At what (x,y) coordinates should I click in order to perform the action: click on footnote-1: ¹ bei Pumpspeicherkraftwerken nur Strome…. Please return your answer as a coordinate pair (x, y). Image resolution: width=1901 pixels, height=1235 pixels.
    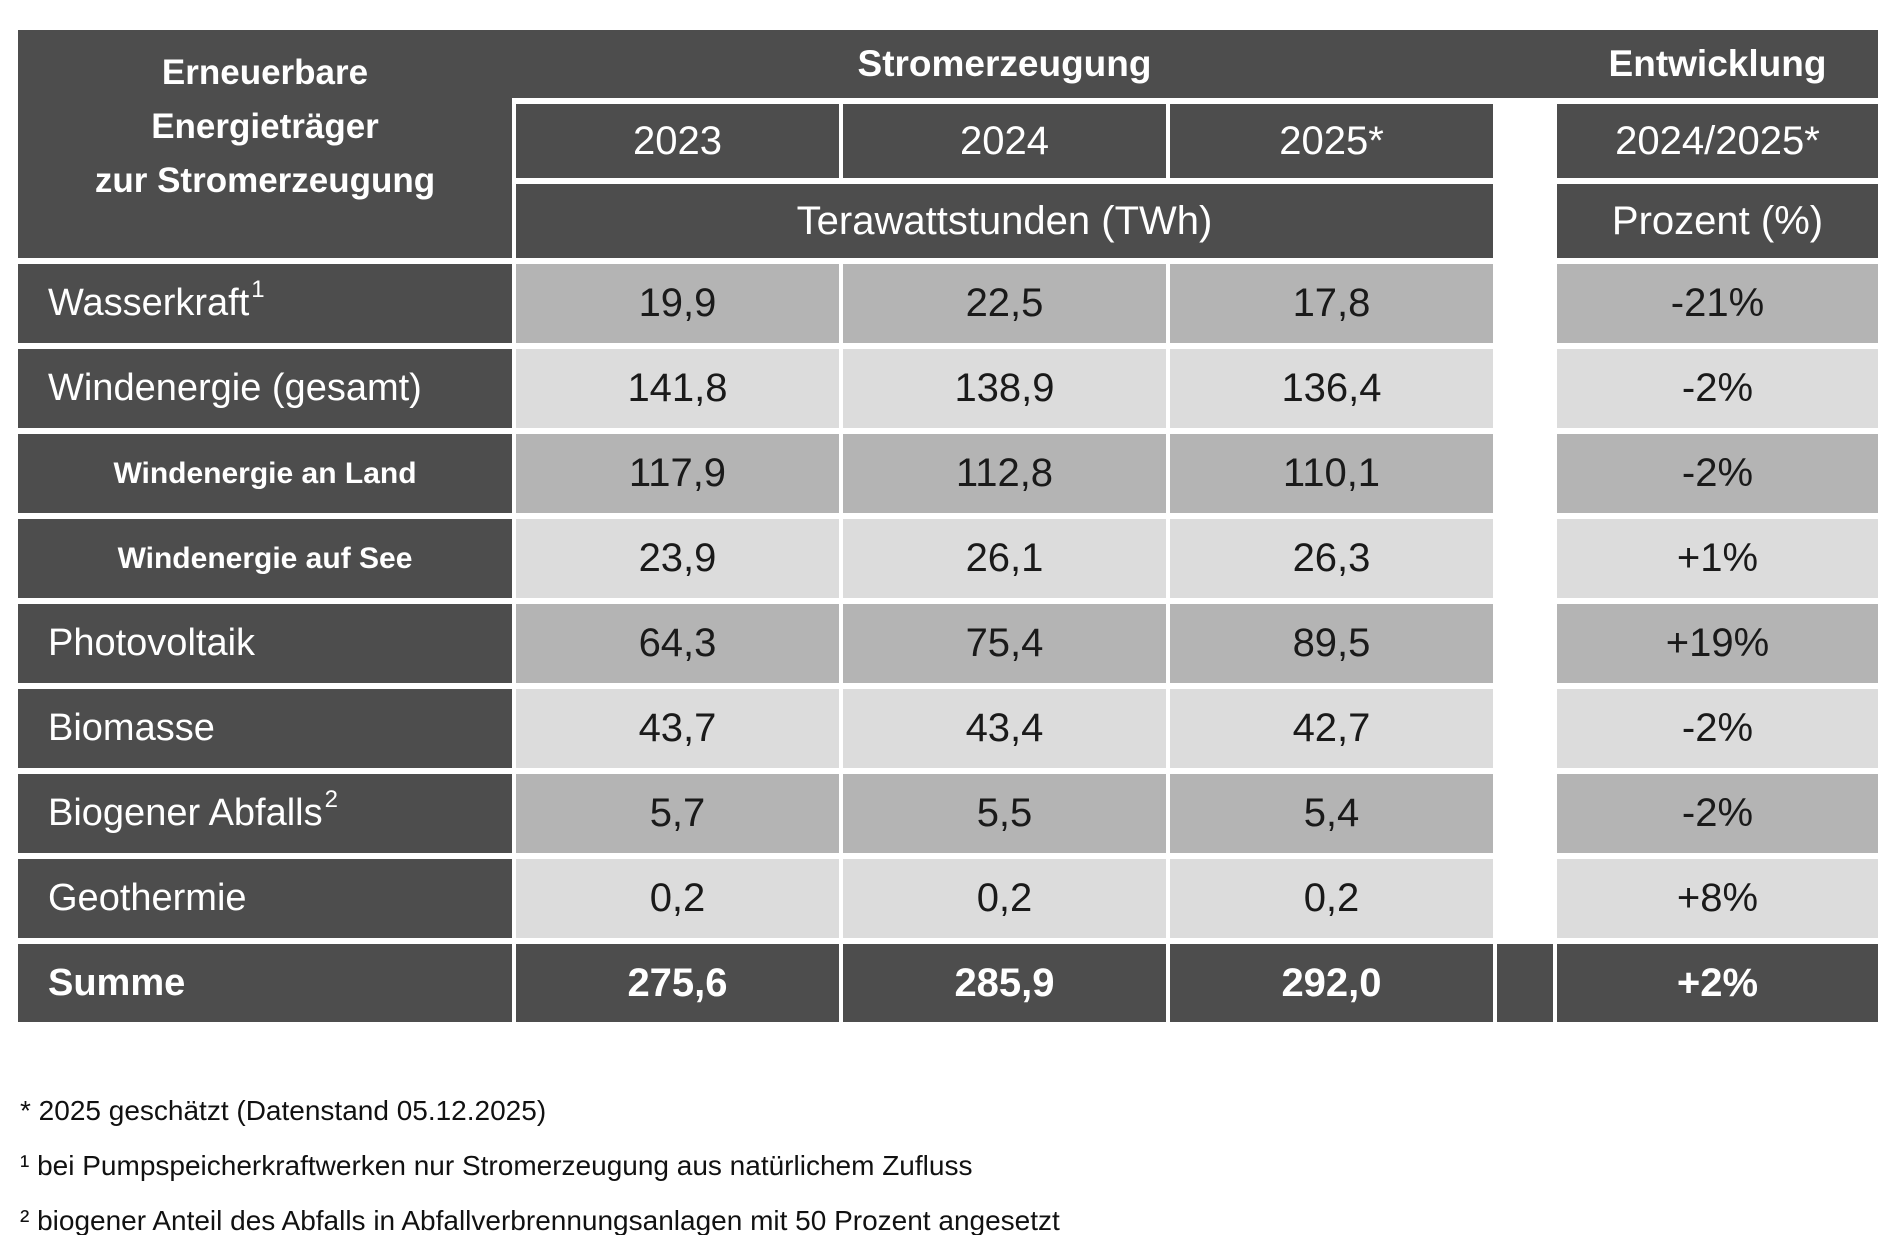
    Looking at the image, I should click on (496, 1165).